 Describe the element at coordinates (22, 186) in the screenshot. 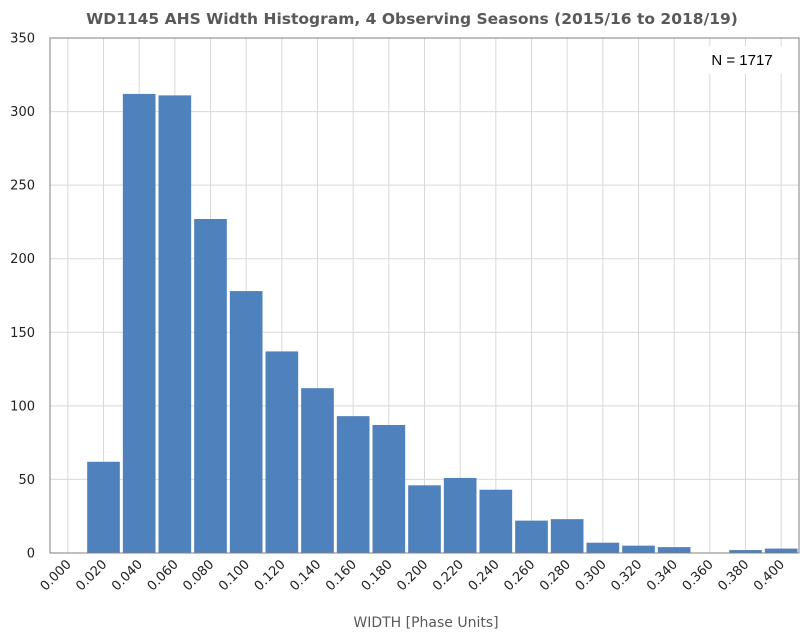

I see `y-tick-label: 250` at that location.